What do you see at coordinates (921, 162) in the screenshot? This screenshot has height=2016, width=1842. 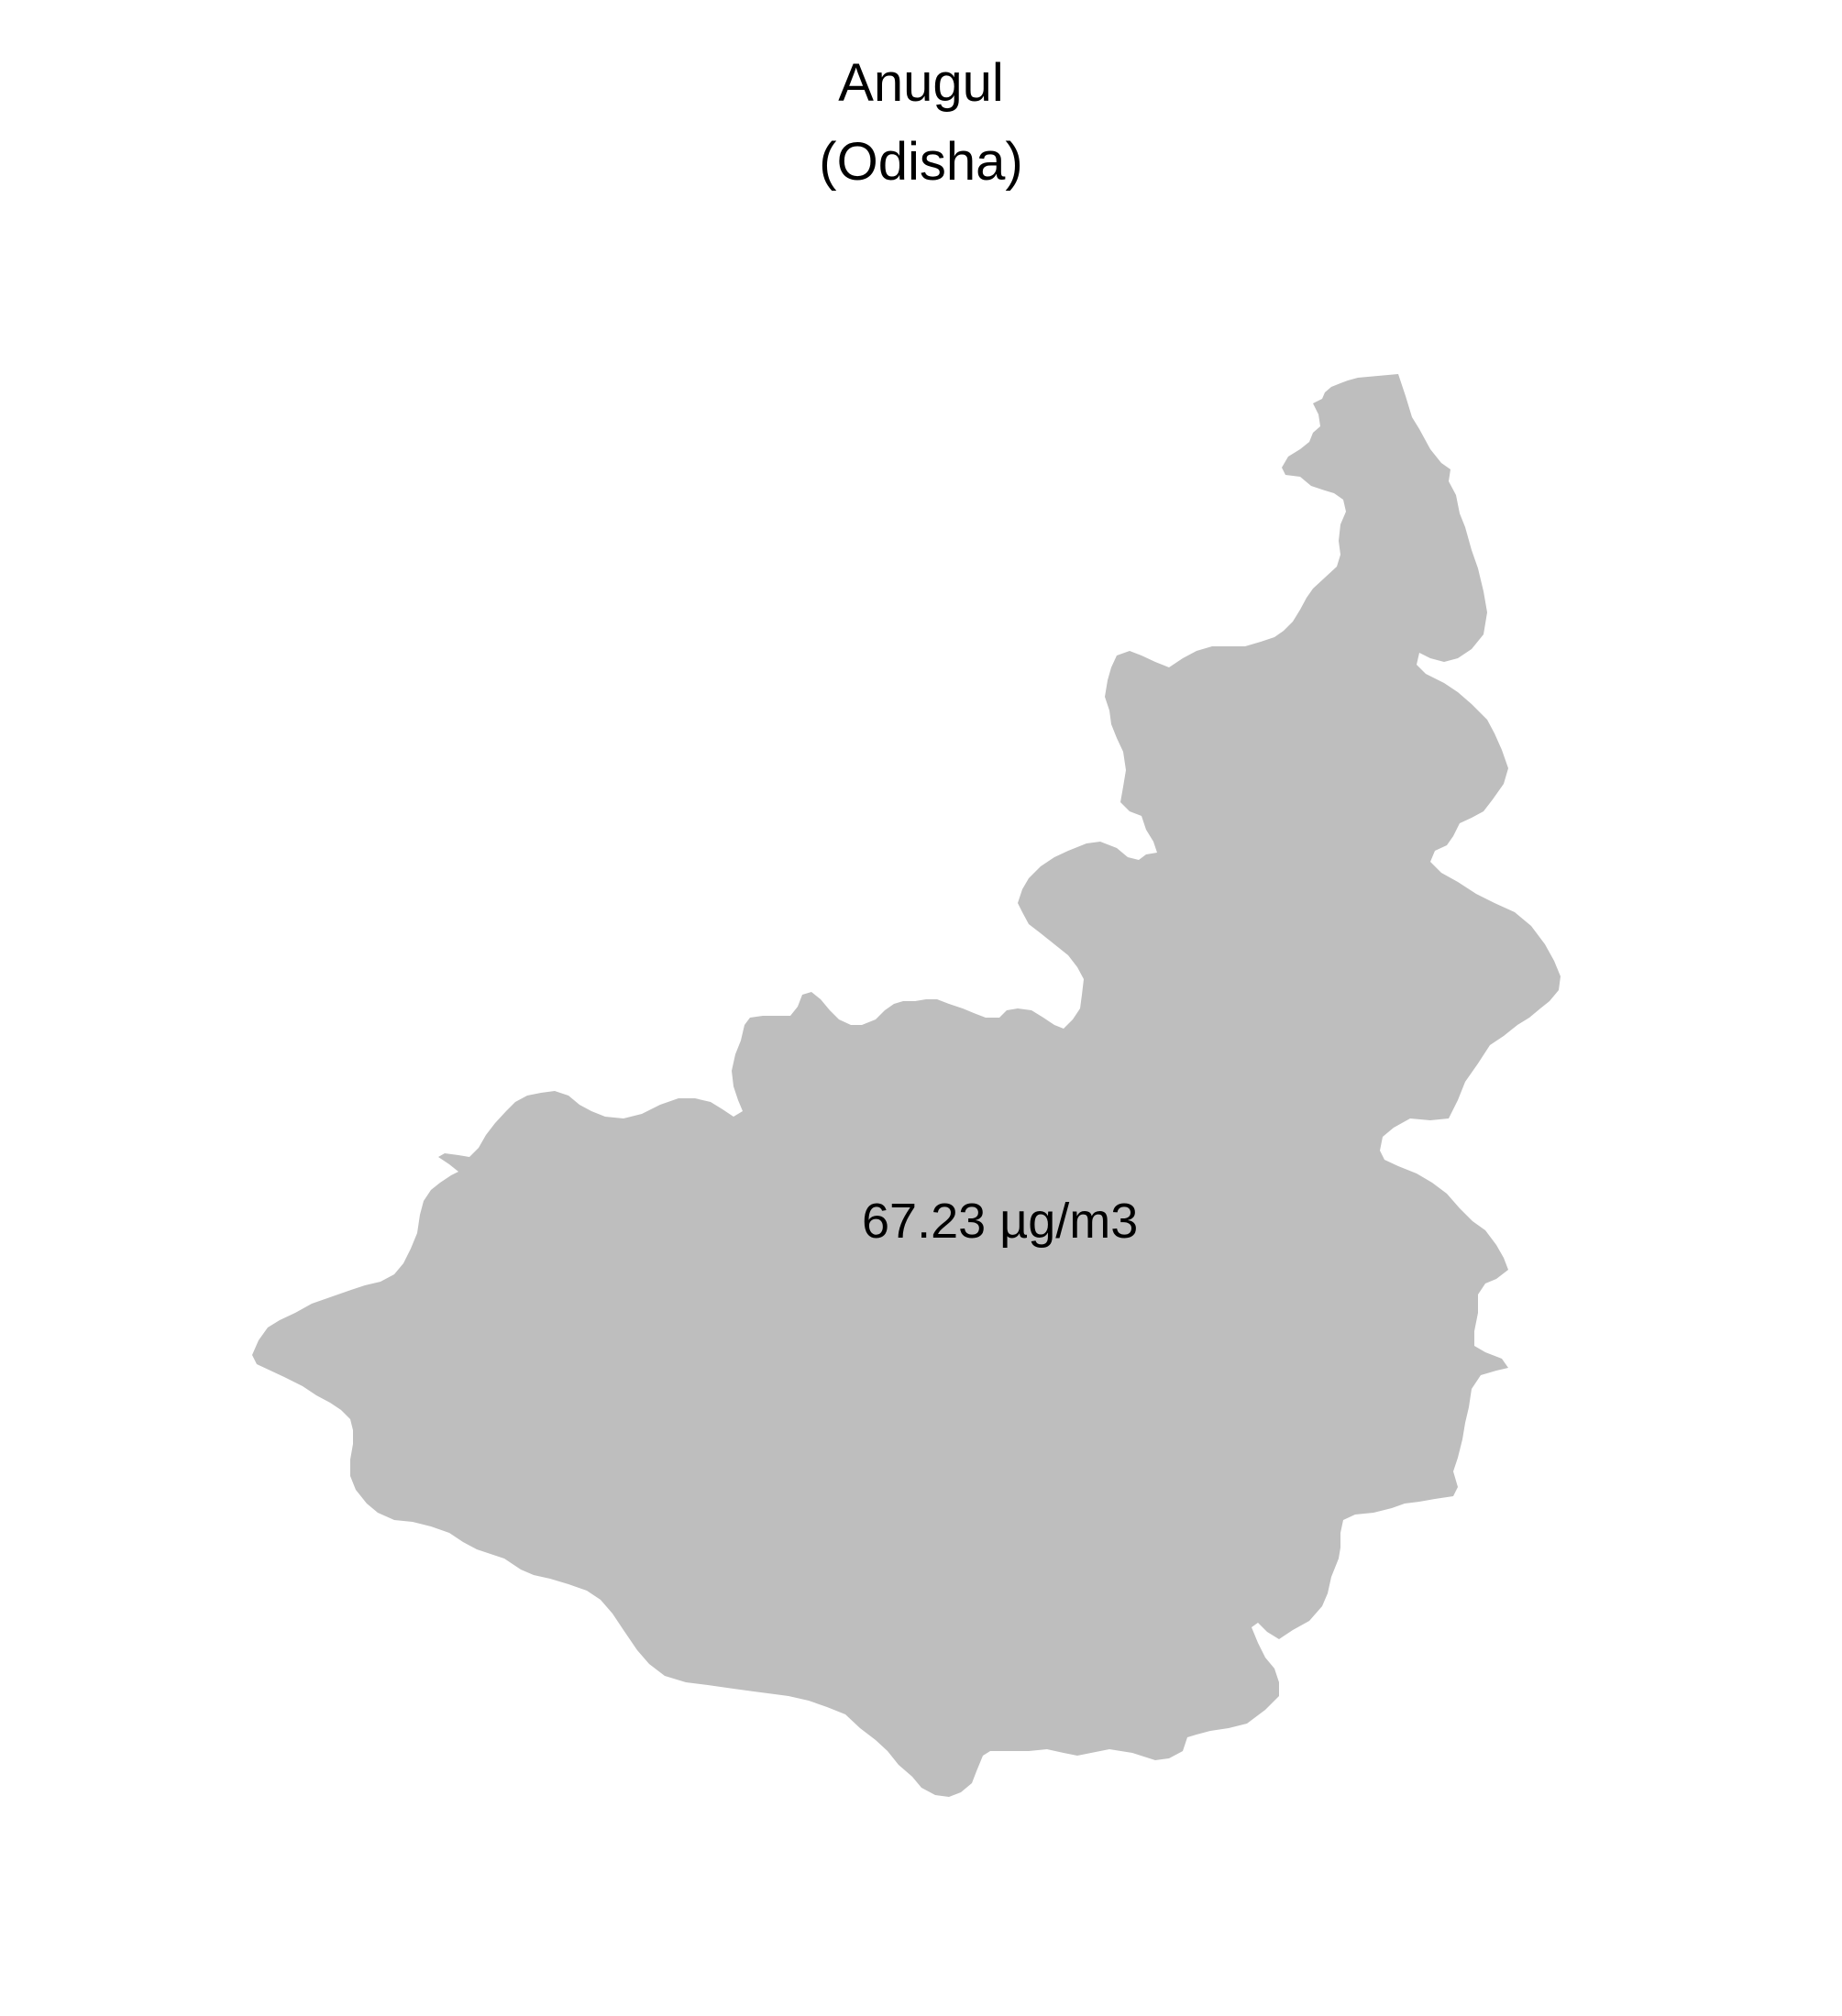 I see `map-subtitle: (Odisha)` at bounding box center [921, 162].